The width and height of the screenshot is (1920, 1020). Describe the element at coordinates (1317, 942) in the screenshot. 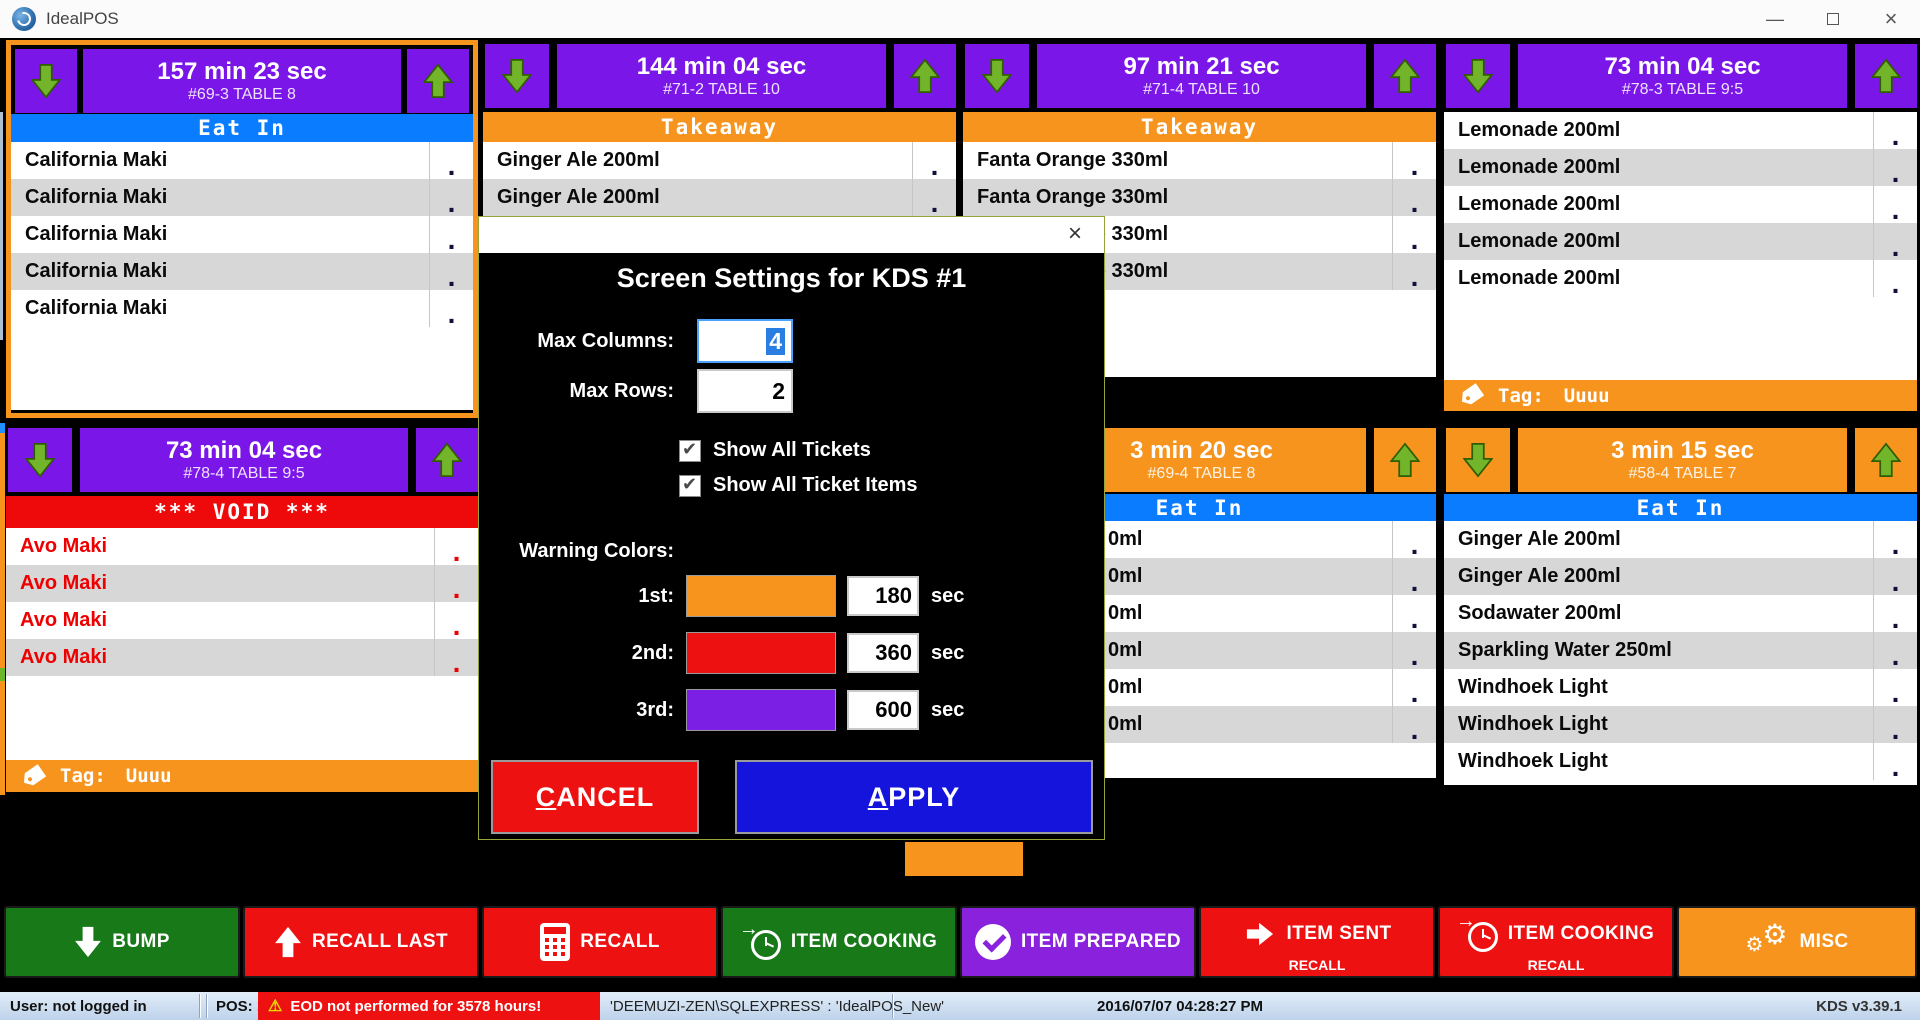

I see `item-sent-recall-button: ITEM SENT RECALL` at that location.